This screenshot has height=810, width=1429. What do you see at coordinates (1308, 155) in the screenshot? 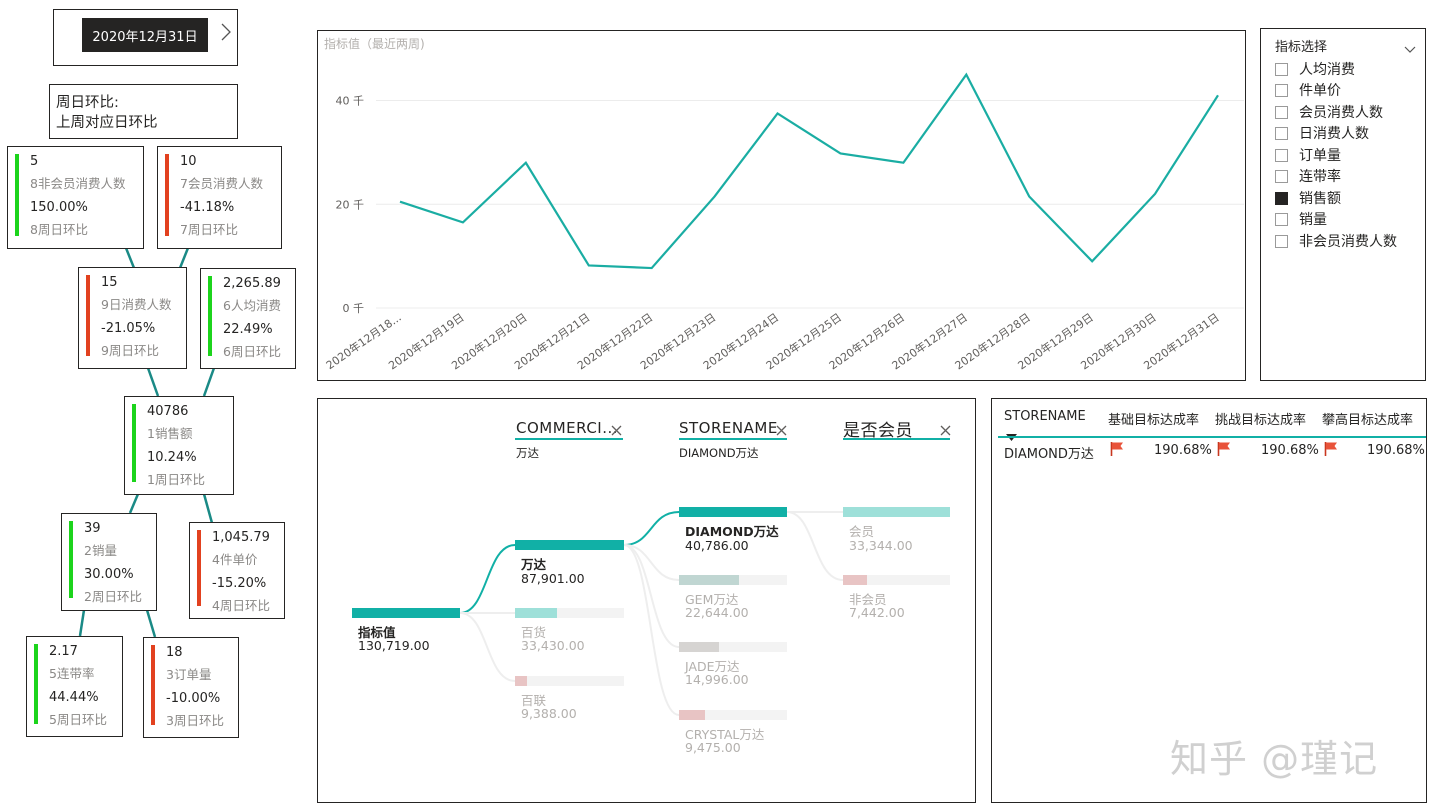
I see `slicer-option-orders: 订单量` at bounding box center [1308, 155].